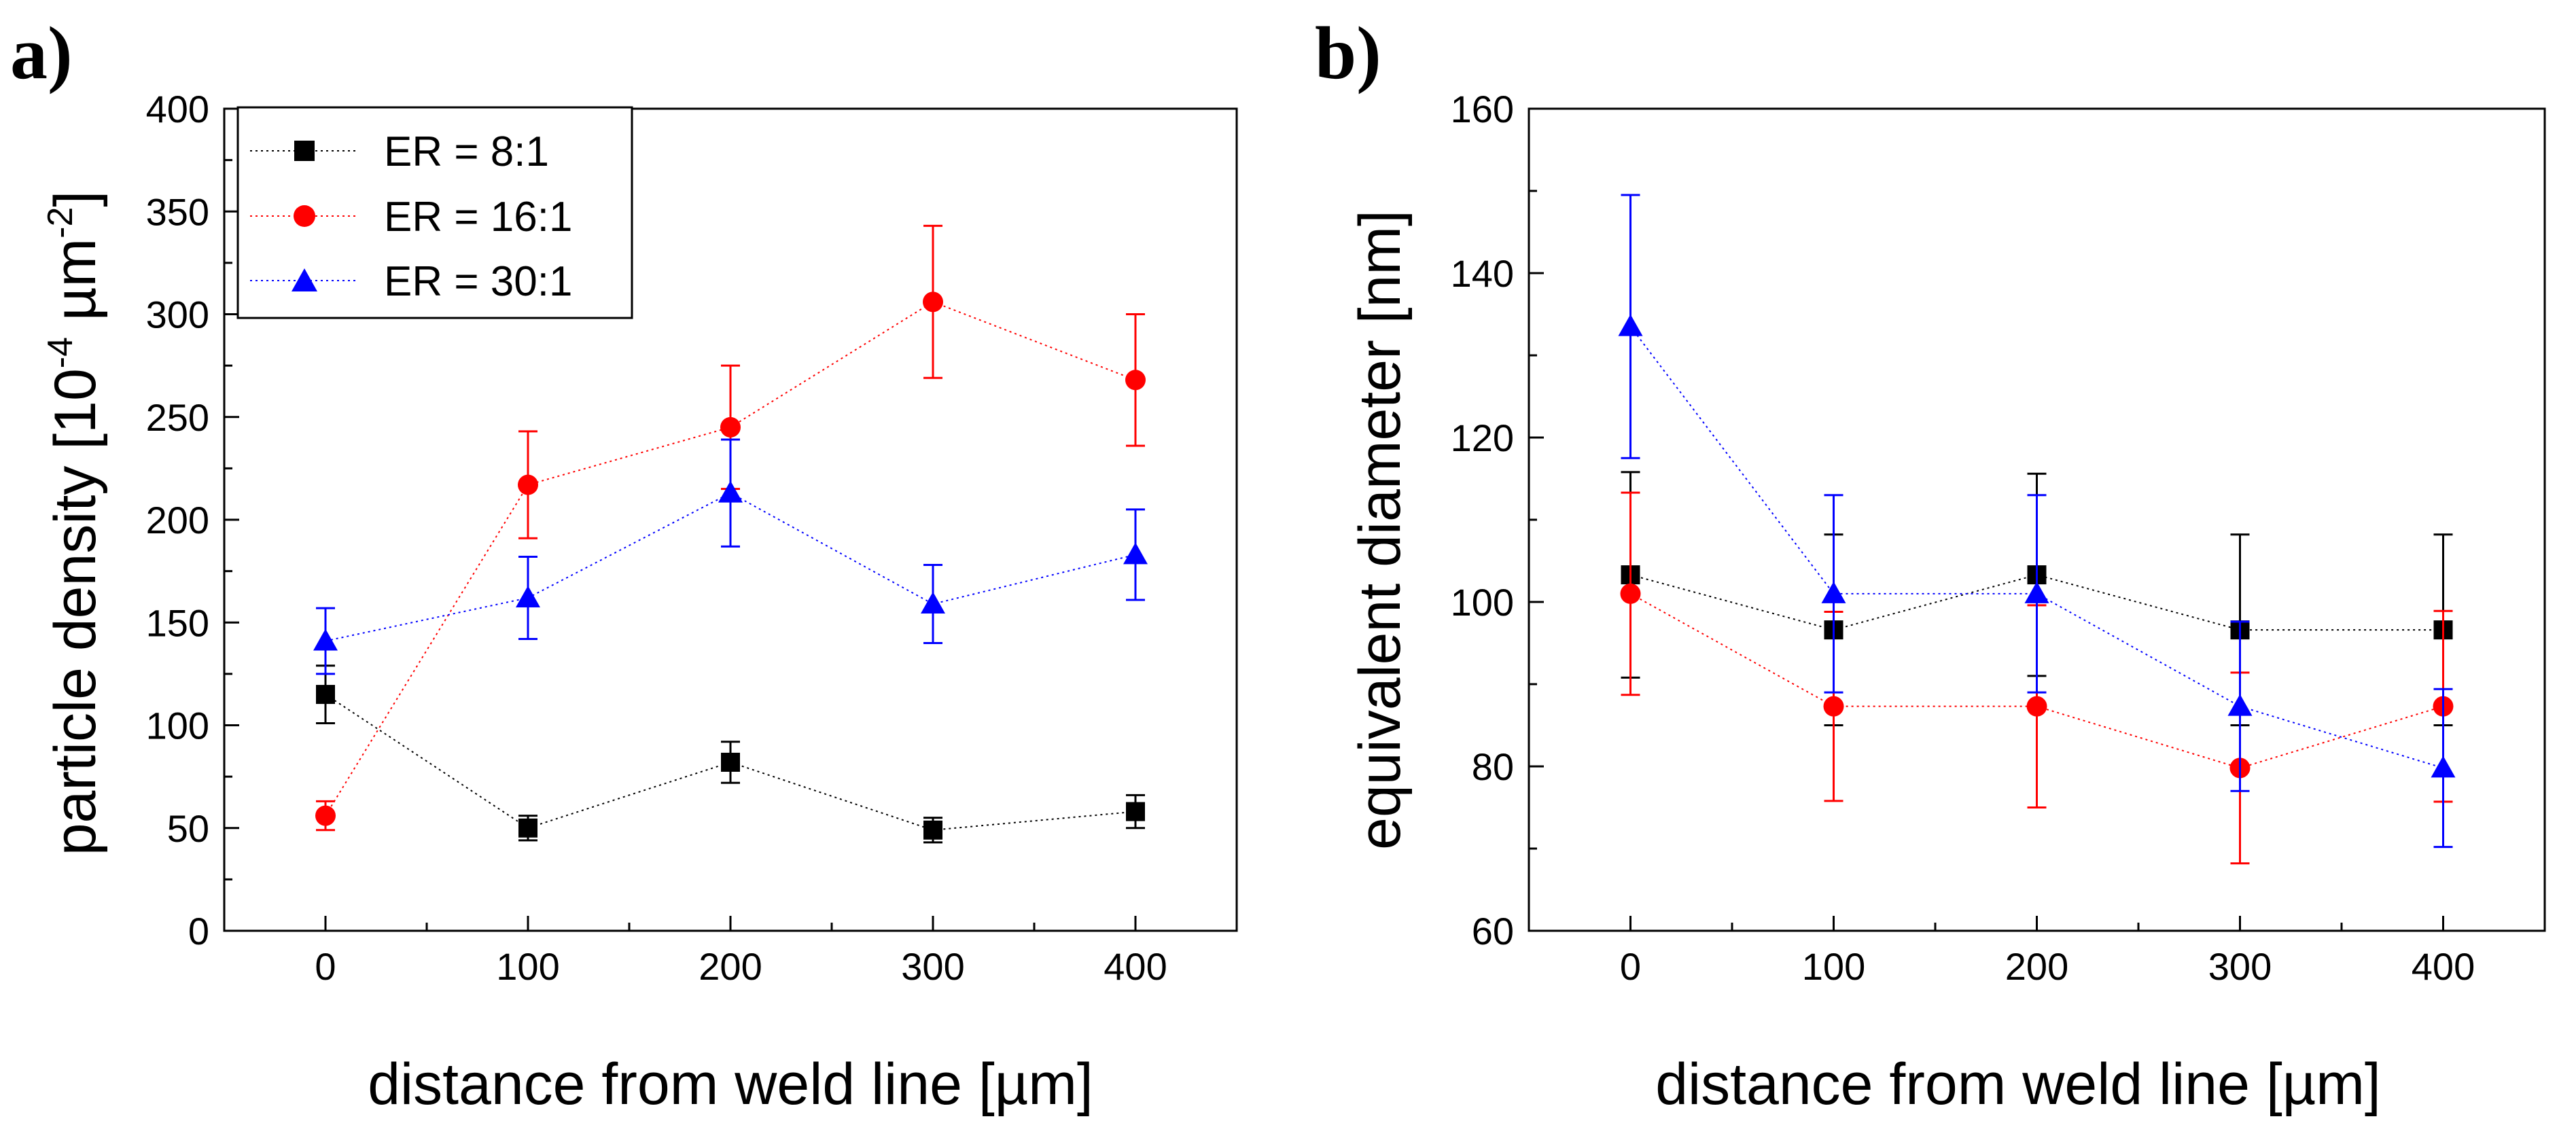  I want to click on panel-b-y-axis-title: equivalent diameter [nm], so click(1380, 530).